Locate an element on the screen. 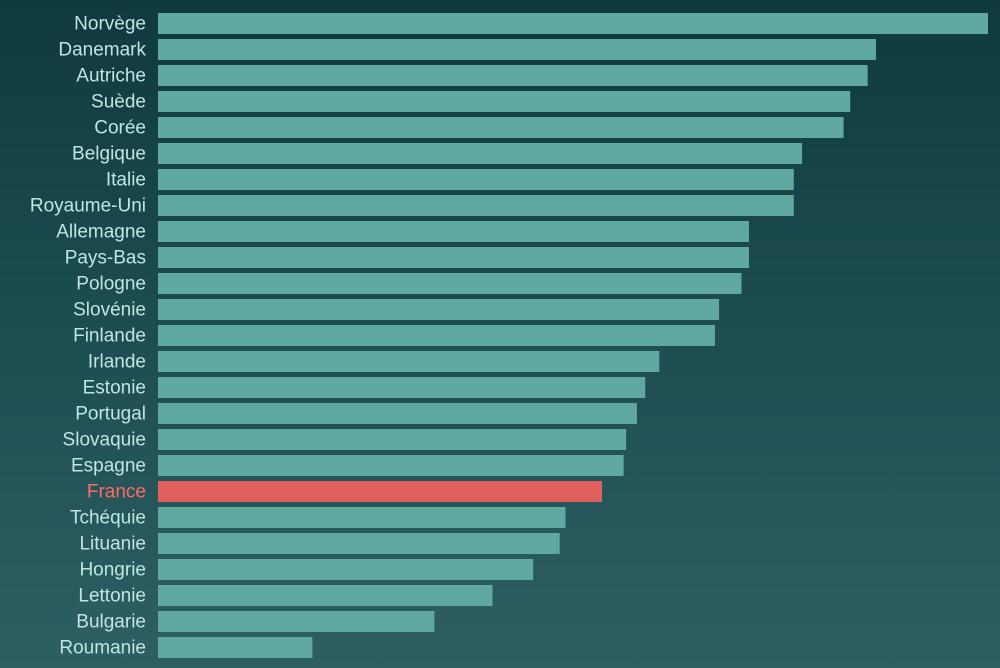  category-label-bulgarie: Bulgarie is located at coordinates (111, 622).